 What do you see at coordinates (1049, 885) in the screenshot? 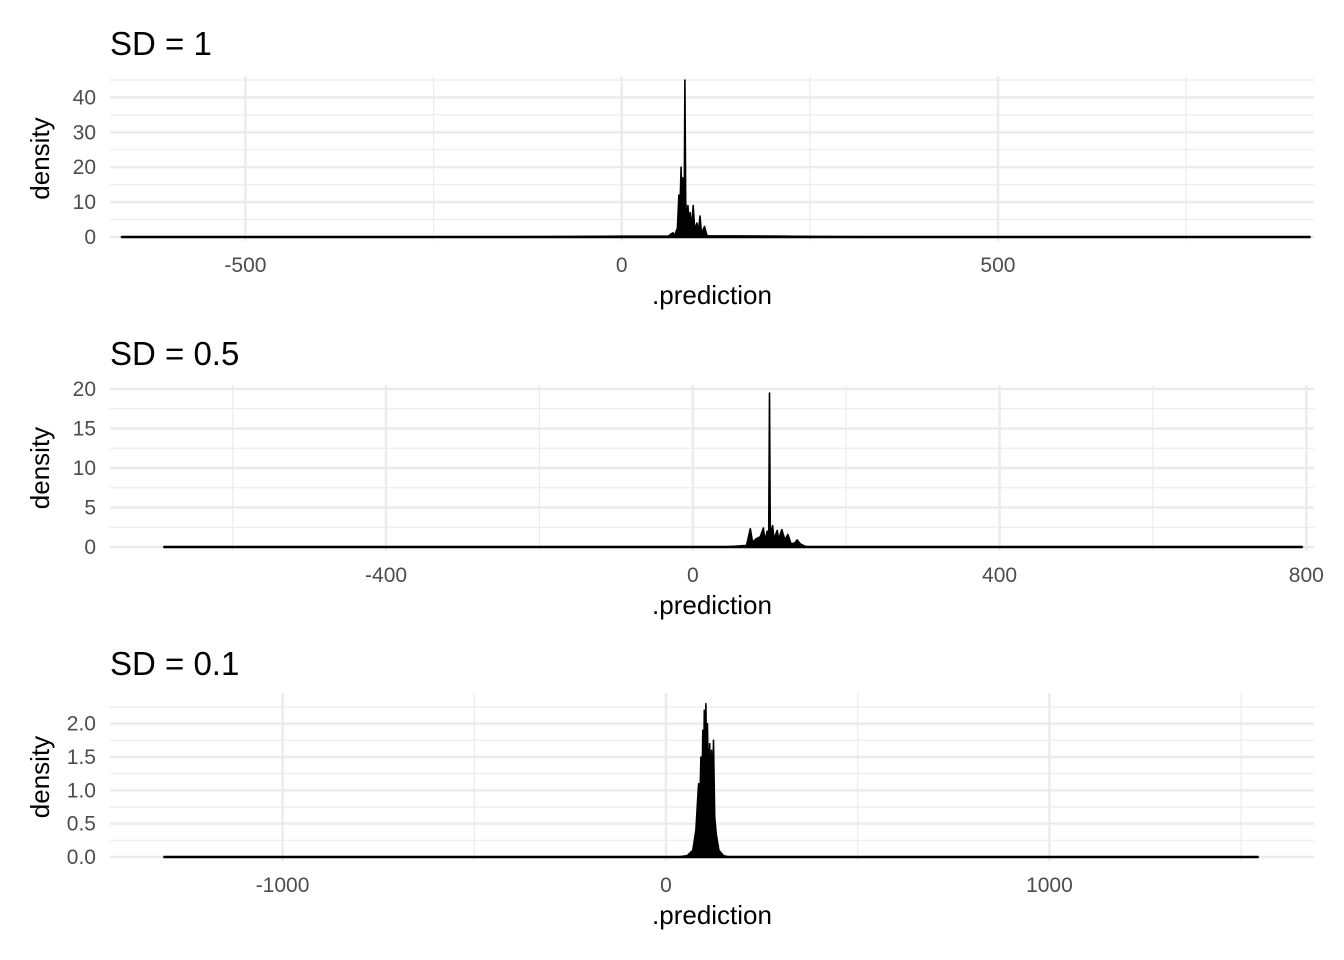
I see `x-tick-label: 1000` at bounding box center [1049, 885].